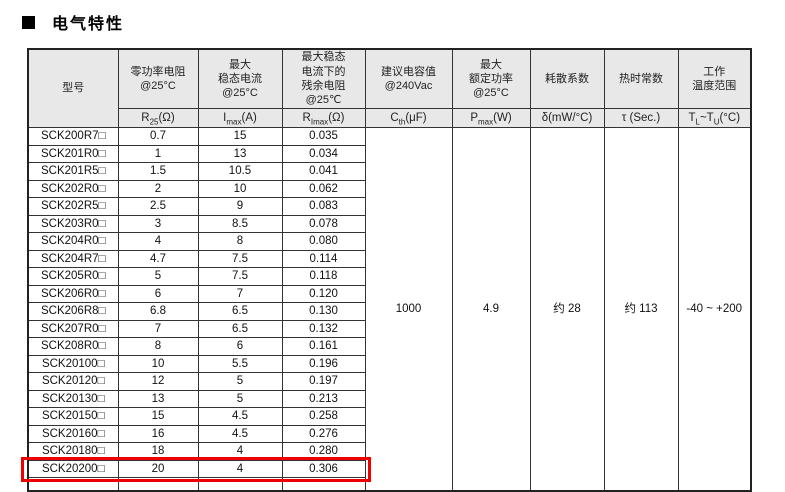 The image size is (785, 492). I want to click on table-row: SCK202R5□ 2.5 9 0.083, so click(389, 206).